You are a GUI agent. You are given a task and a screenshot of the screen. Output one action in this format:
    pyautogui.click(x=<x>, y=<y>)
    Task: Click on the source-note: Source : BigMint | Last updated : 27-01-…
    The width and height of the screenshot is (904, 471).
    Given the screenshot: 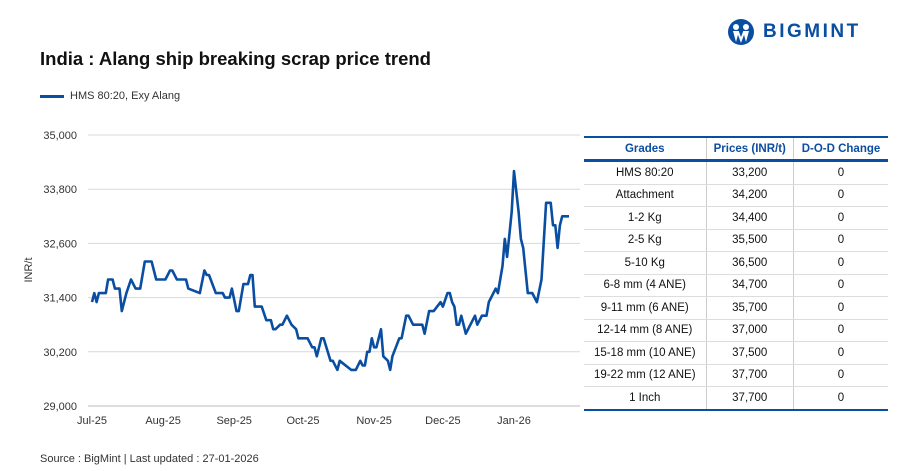 What is the action you would take?
    pyautogui.click(x=149, y=459)
    